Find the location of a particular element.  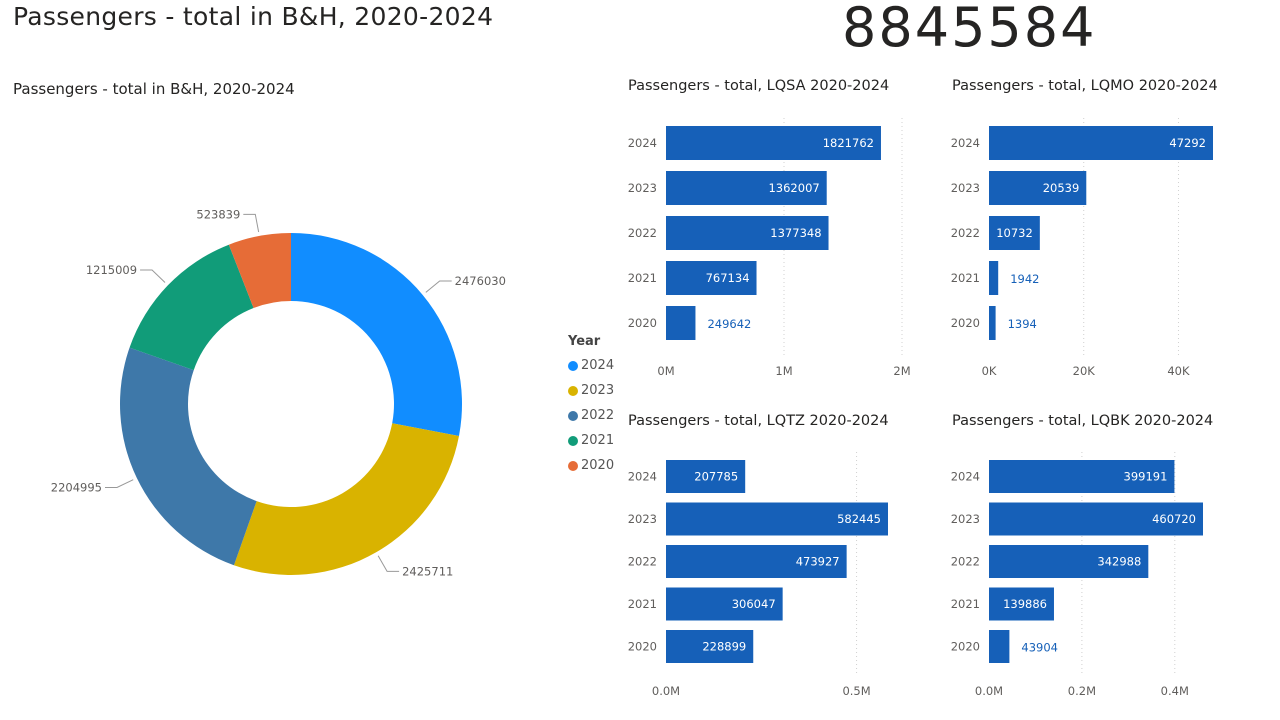

donut-slice-2020 is located at coordinates (259, 271).